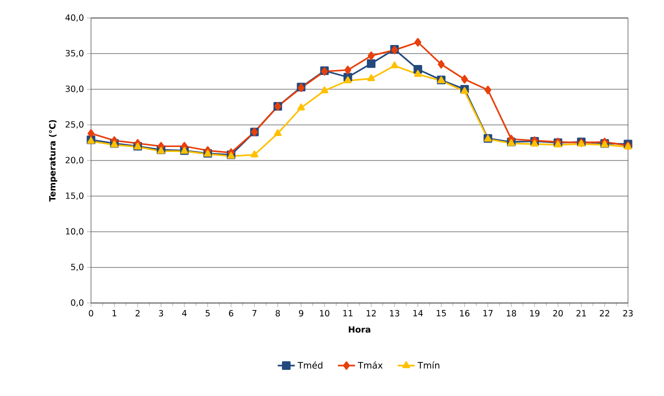 The height and width of the screenshot is (396, 664). I want to click on x-tick-label: 10, so click(325, 313).